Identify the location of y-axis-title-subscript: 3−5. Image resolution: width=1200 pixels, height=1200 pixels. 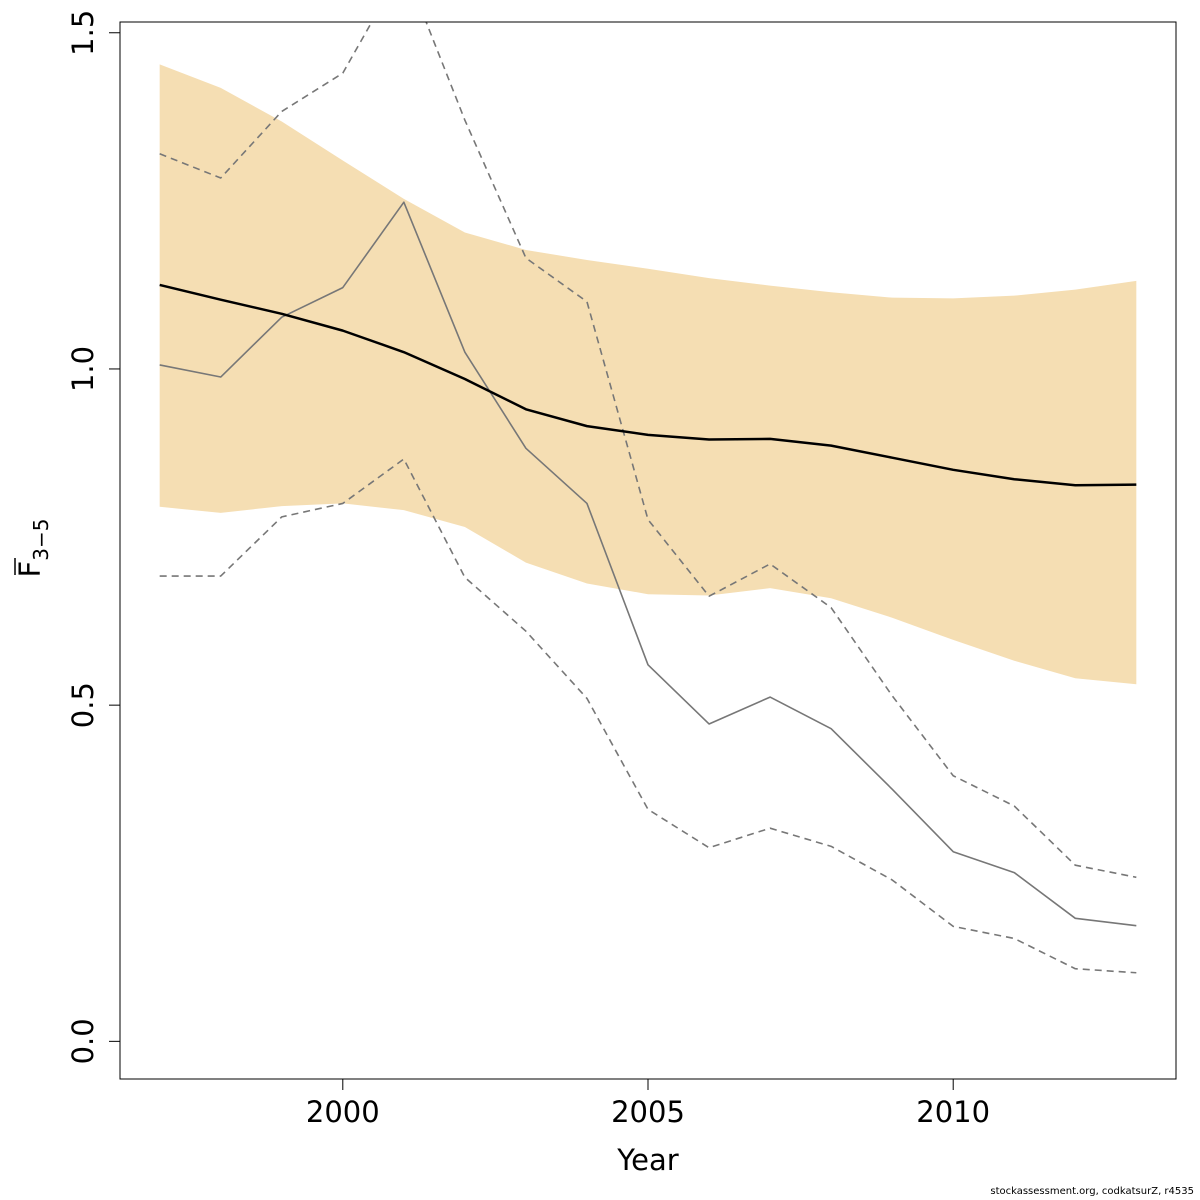
(41, 540).